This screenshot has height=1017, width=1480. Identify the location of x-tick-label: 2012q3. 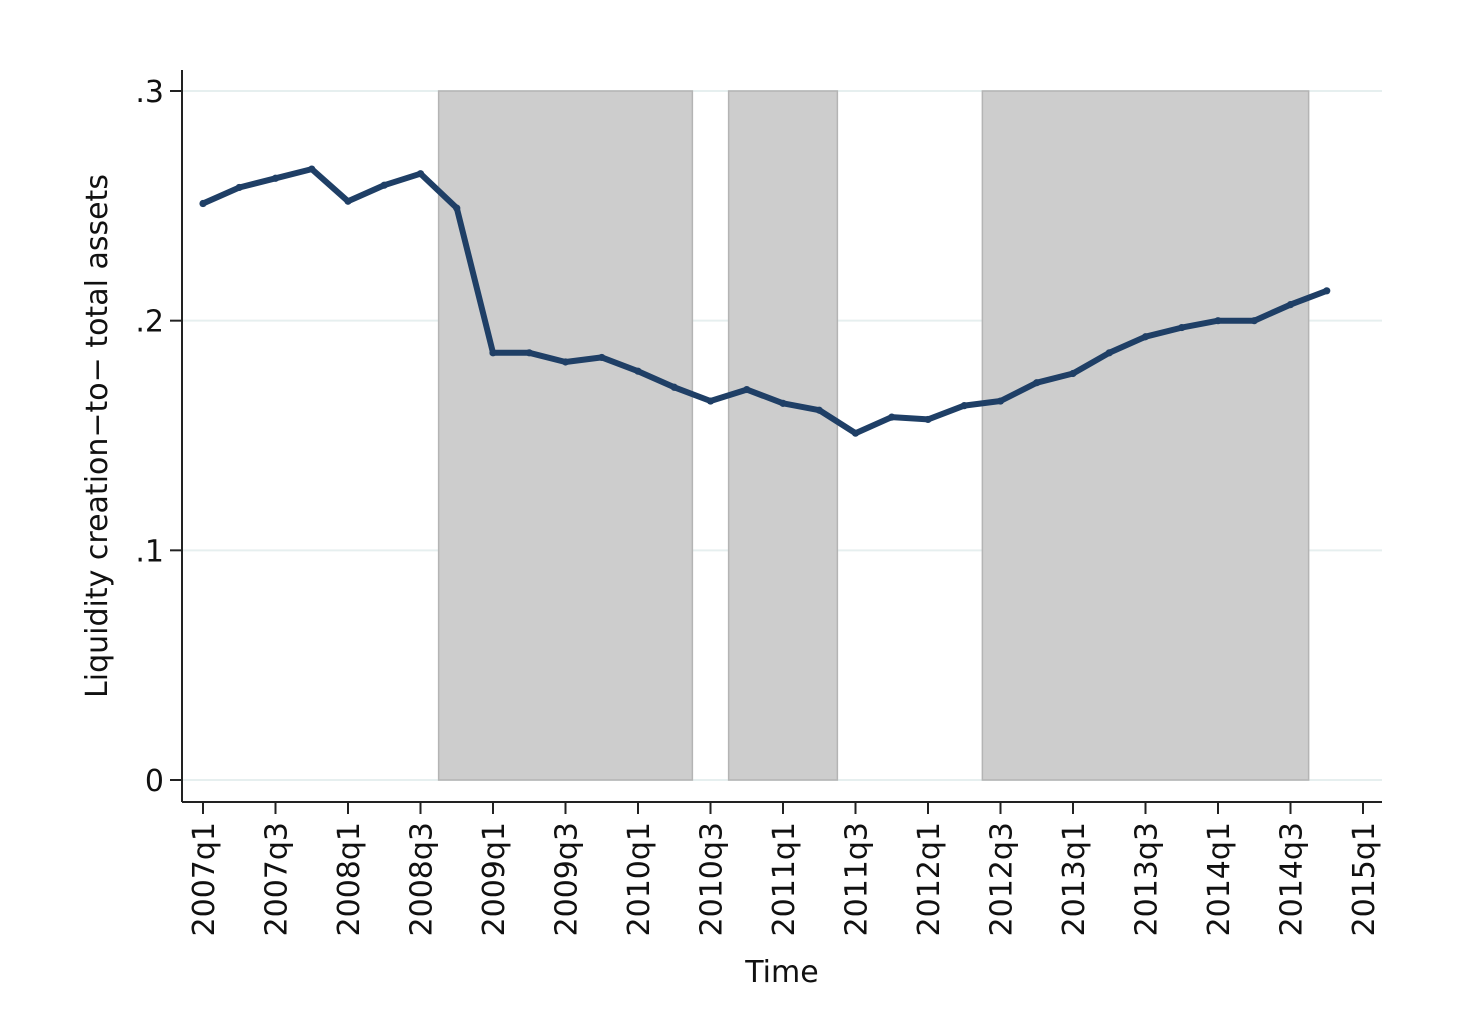
(1002, 879).